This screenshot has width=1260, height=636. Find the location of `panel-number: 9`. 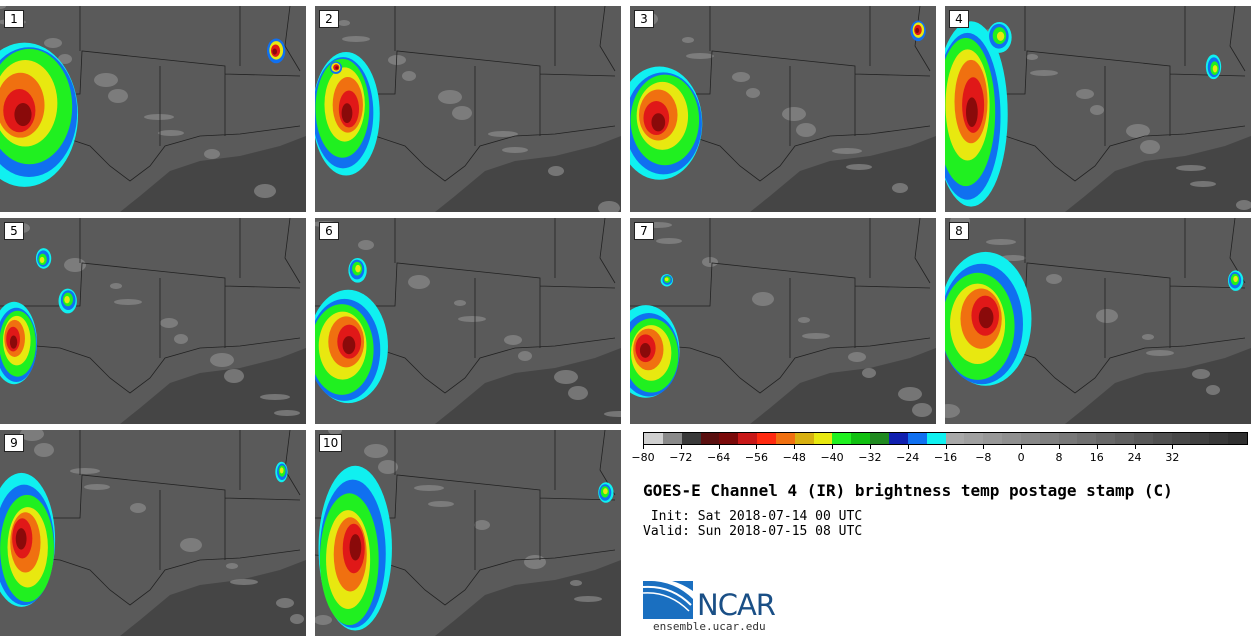

panel-number: 9 is located at coordinates (14, 443).